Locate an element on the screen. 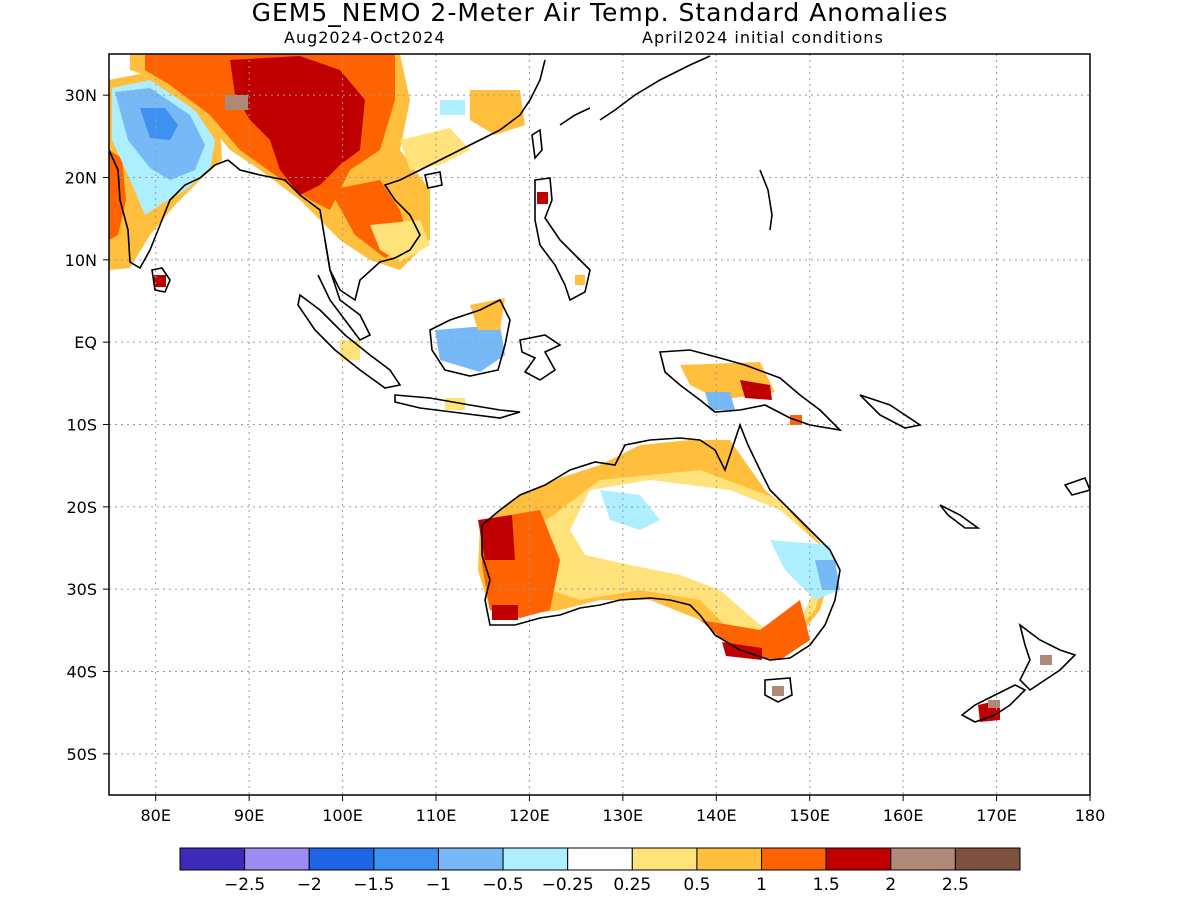 The image size is (1200, 900). coast-srilanka is located at coordinates (161, 280).